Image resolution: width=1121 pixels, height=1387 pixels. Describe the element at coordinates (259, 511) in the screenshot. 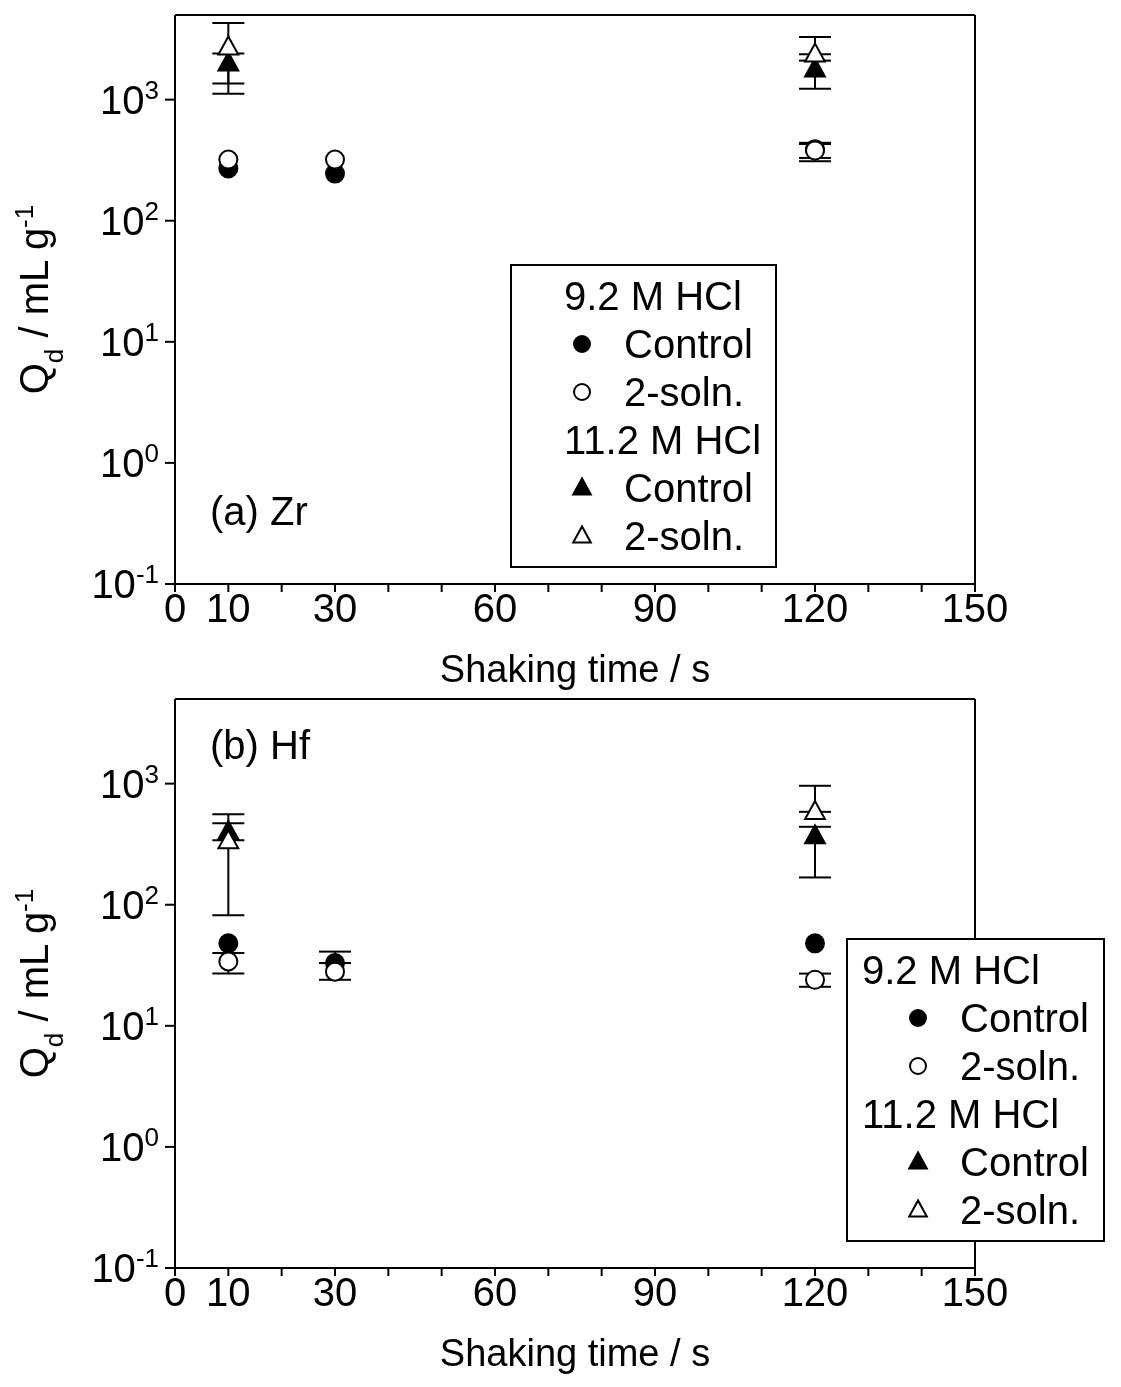

I see `annotation: (a) Zr` at that location.